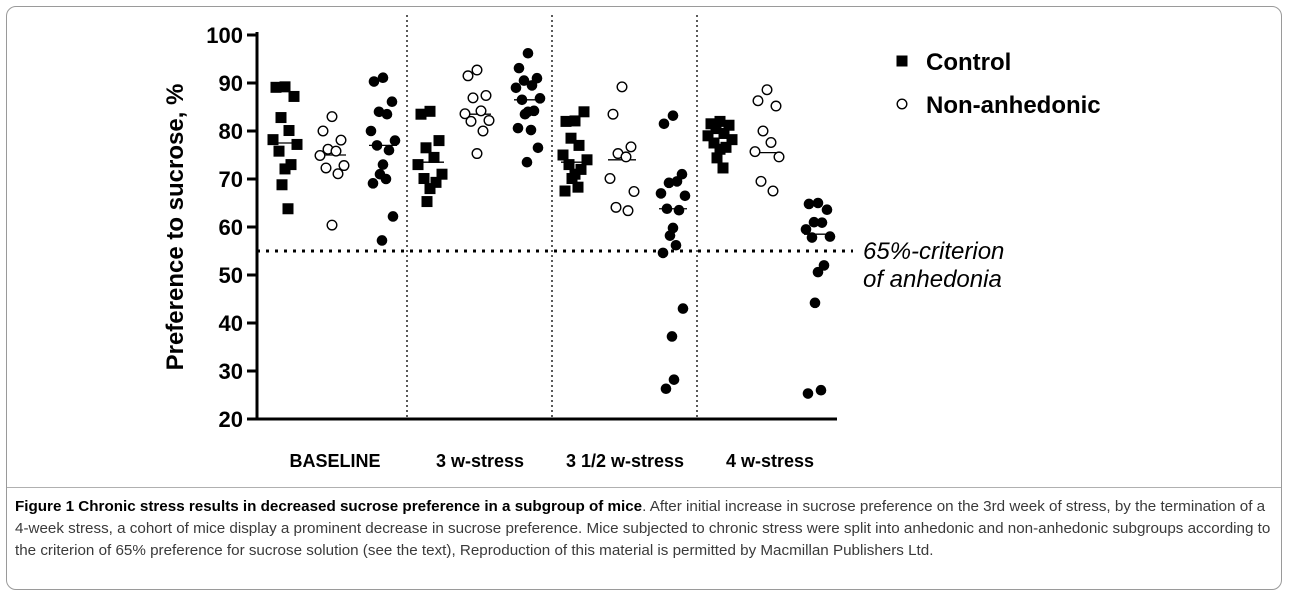  What do you see at coordinates (175, 227) in the screenshot?
I see `y-axis-title: Preference to sucrose, %` at bounding box center [175, 227].